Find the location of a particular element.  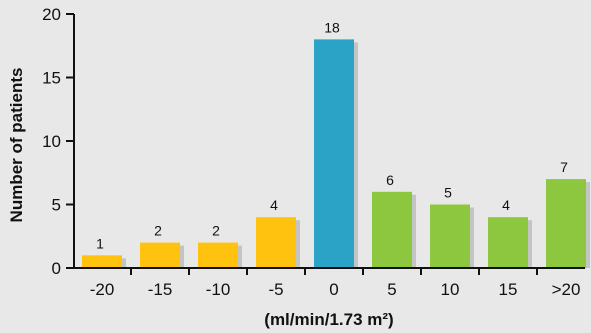

bar-value-label: 7 is located at coordinates (564, 167).